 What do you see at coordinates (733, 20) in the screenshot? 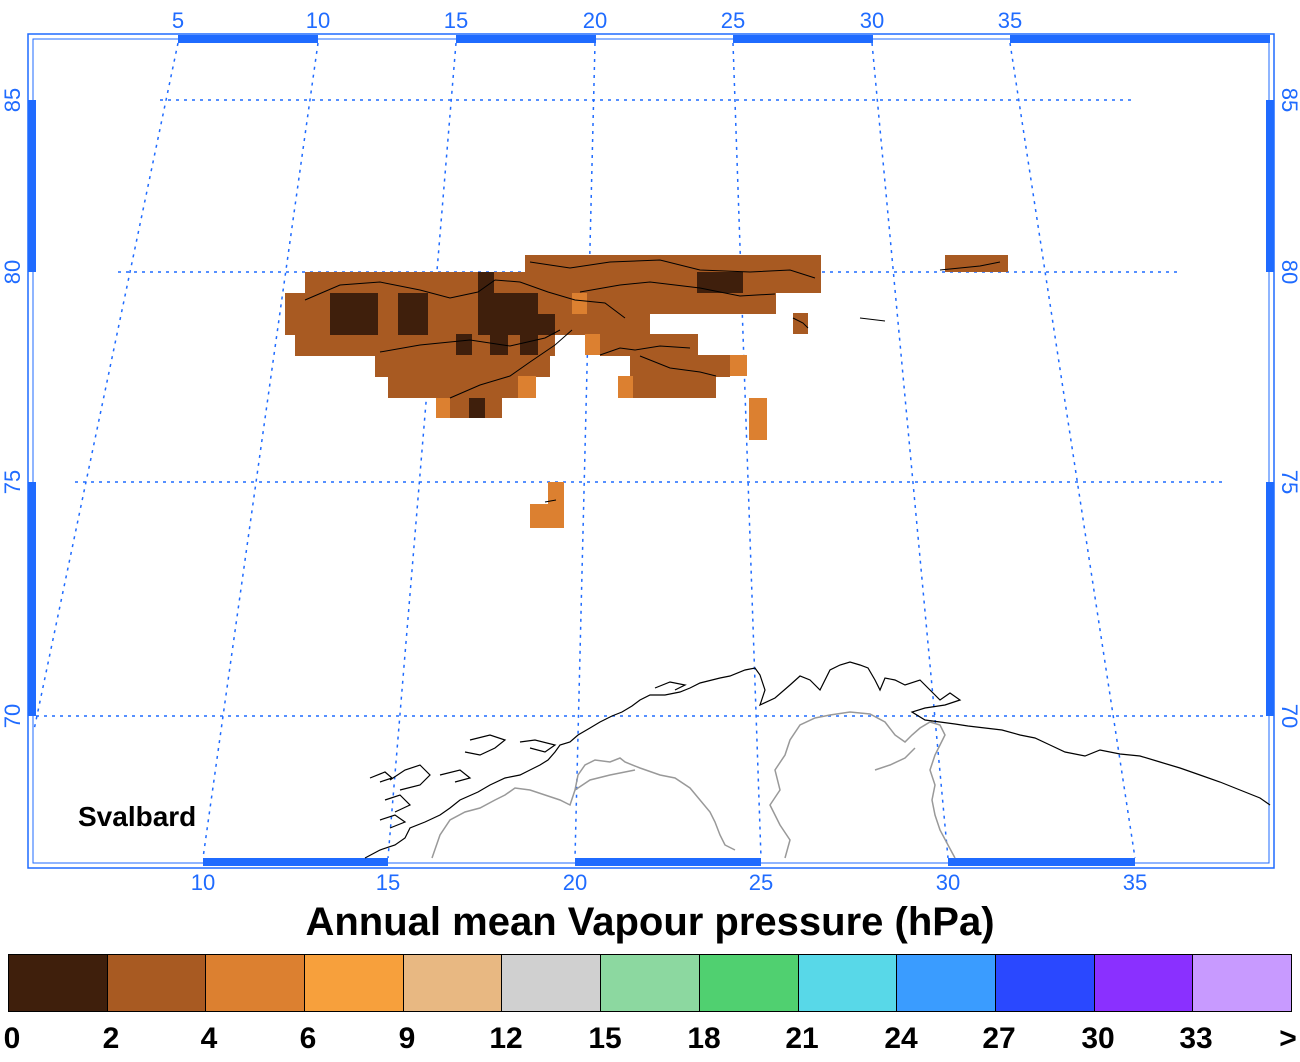
I see `lon-label-top-25: 25` at bounding box center [733, 20].